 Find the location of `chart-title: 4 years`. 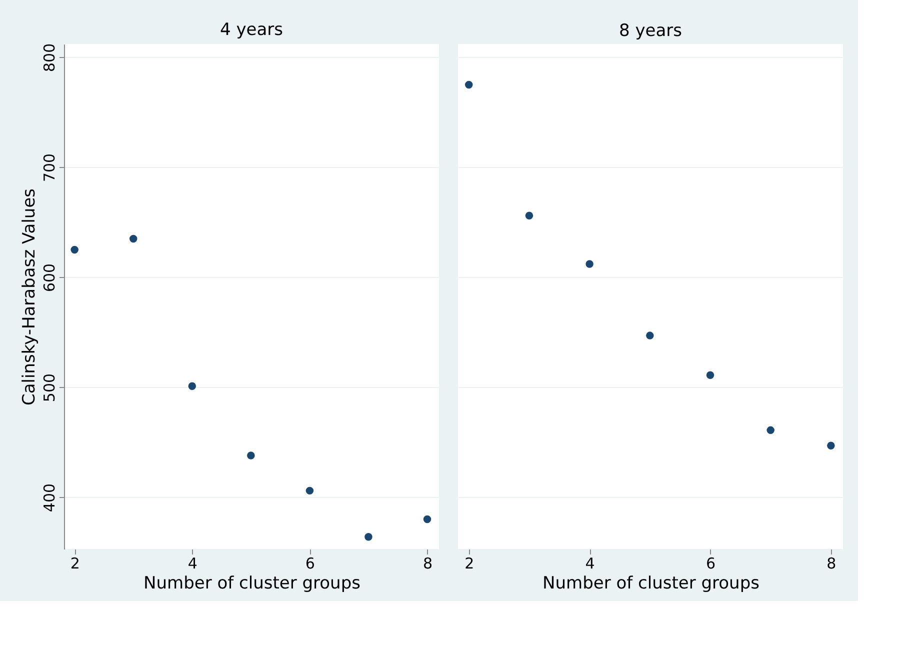

chart-title: 4 years is located at coordinates (252, 30).